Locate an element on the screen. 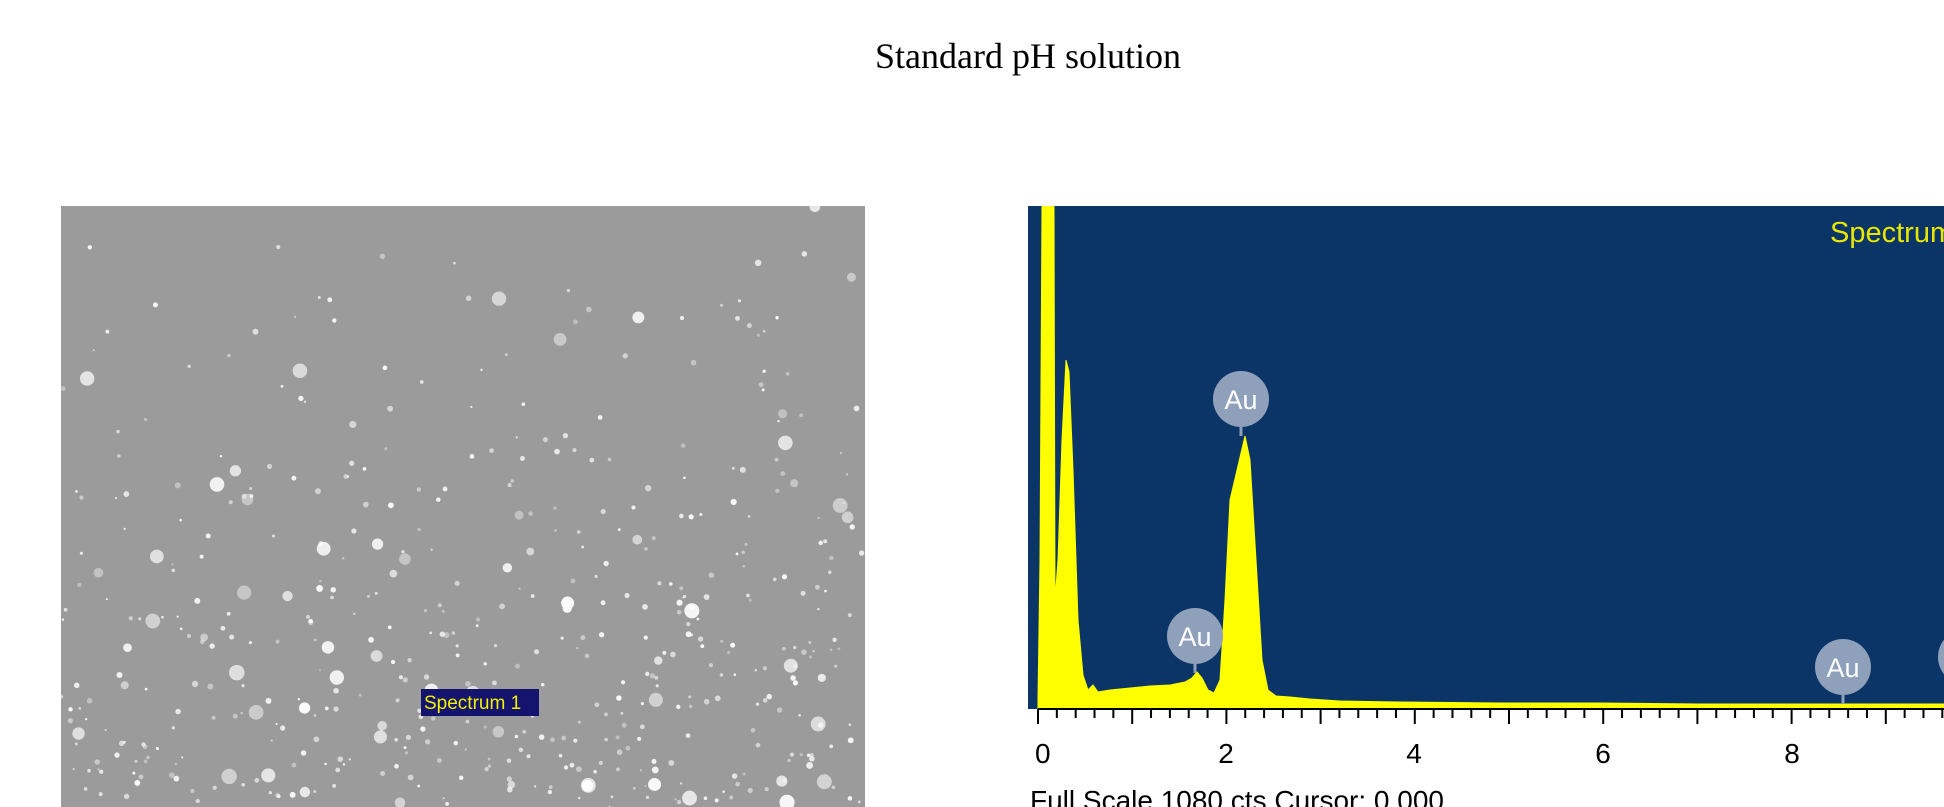 This screenshot has width=1944, height=807. figure-title: Standard pH solution is located at coordinates (1028, 56).